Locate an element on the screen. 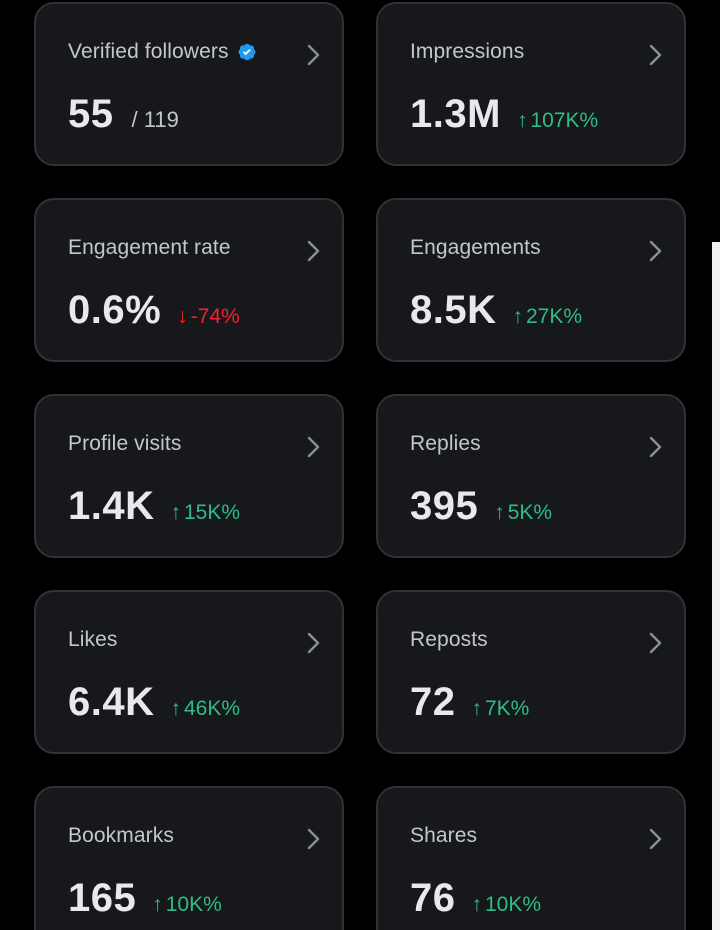  metric-delta-value: 5K% is located at coordinates (530, 512).